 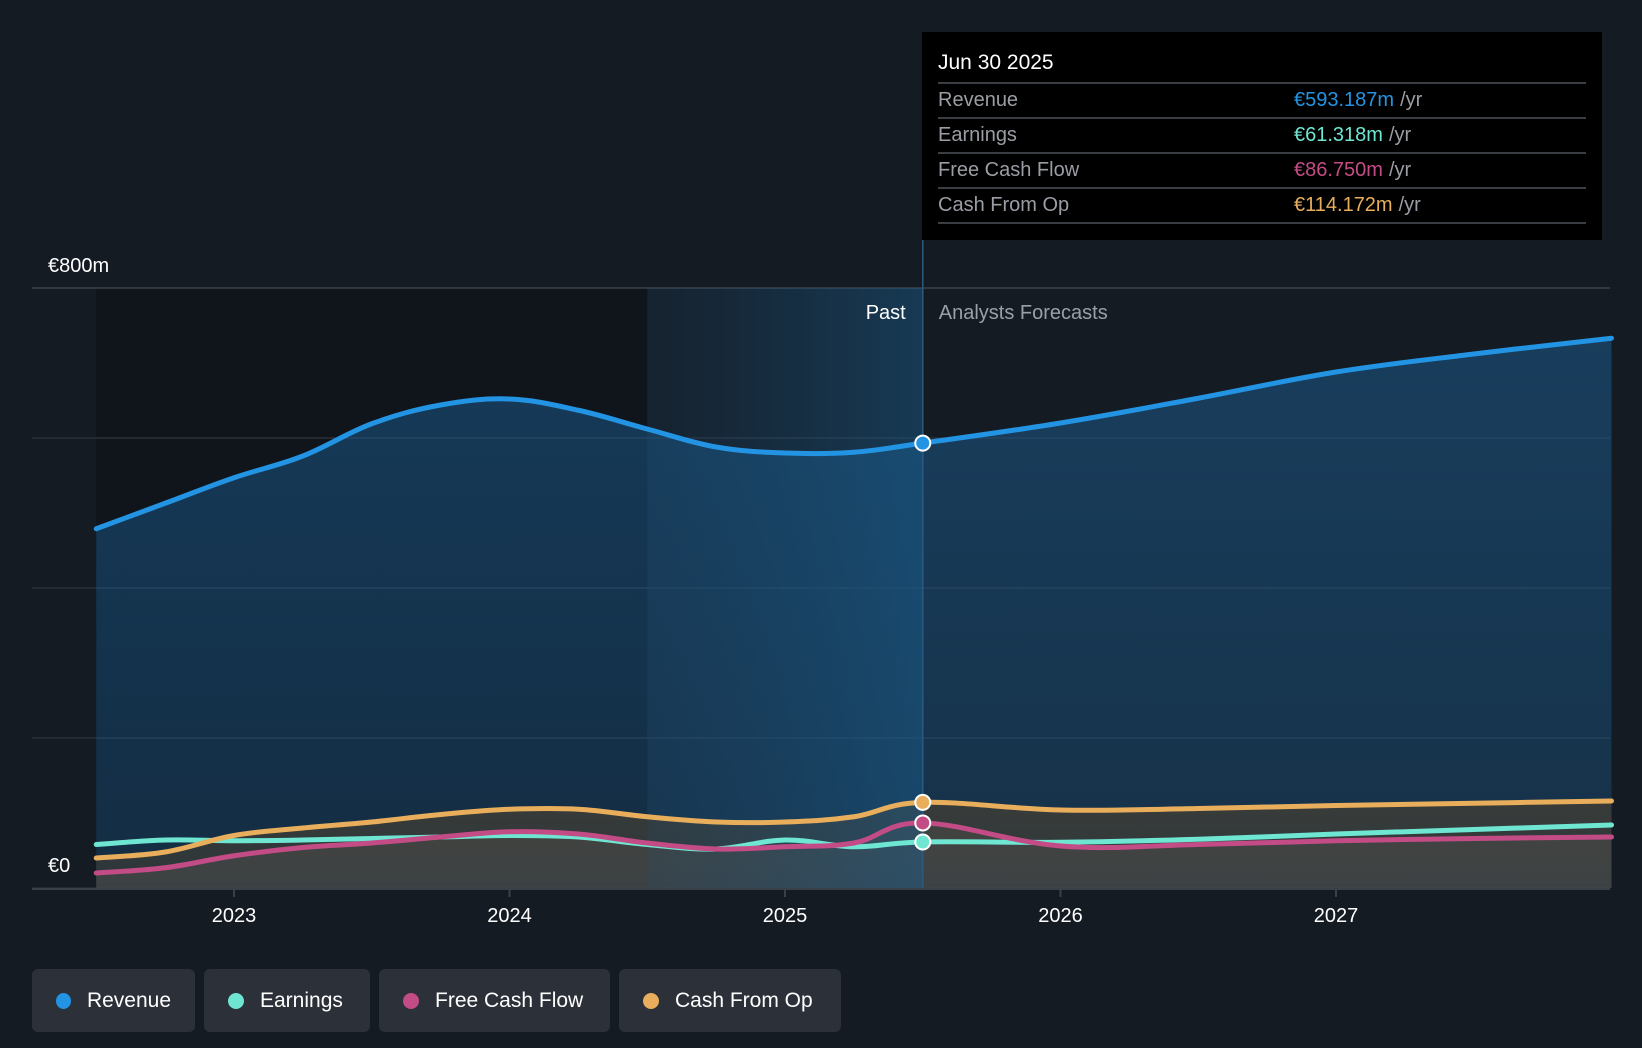 What do you see at coordinates (509, 1000) in the screenshot?
I see `legend-label: Free Cash Flow` at bounding box center [509, 1000].